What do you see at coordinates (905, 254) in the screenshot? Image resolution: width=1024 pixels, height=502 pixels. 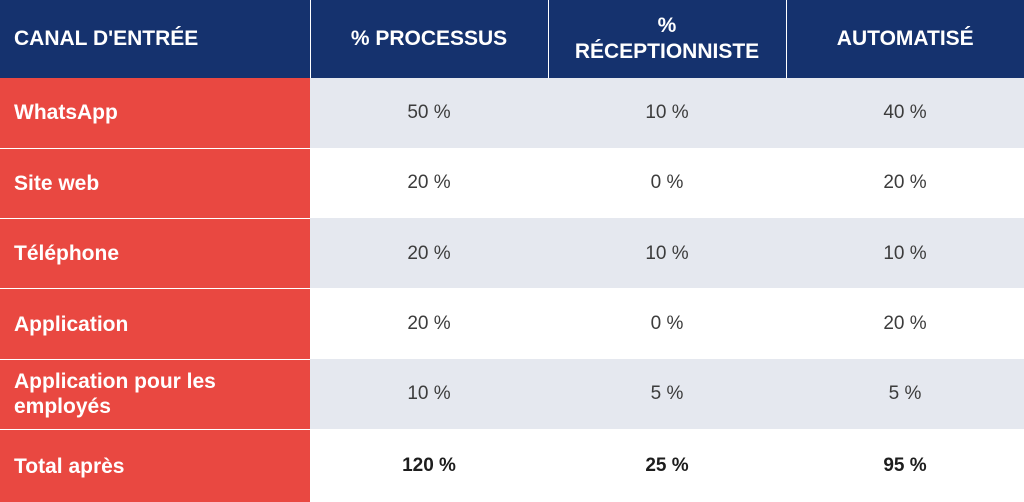 I see `cell-automatise: 10 %` at bounding box center [905, 254].